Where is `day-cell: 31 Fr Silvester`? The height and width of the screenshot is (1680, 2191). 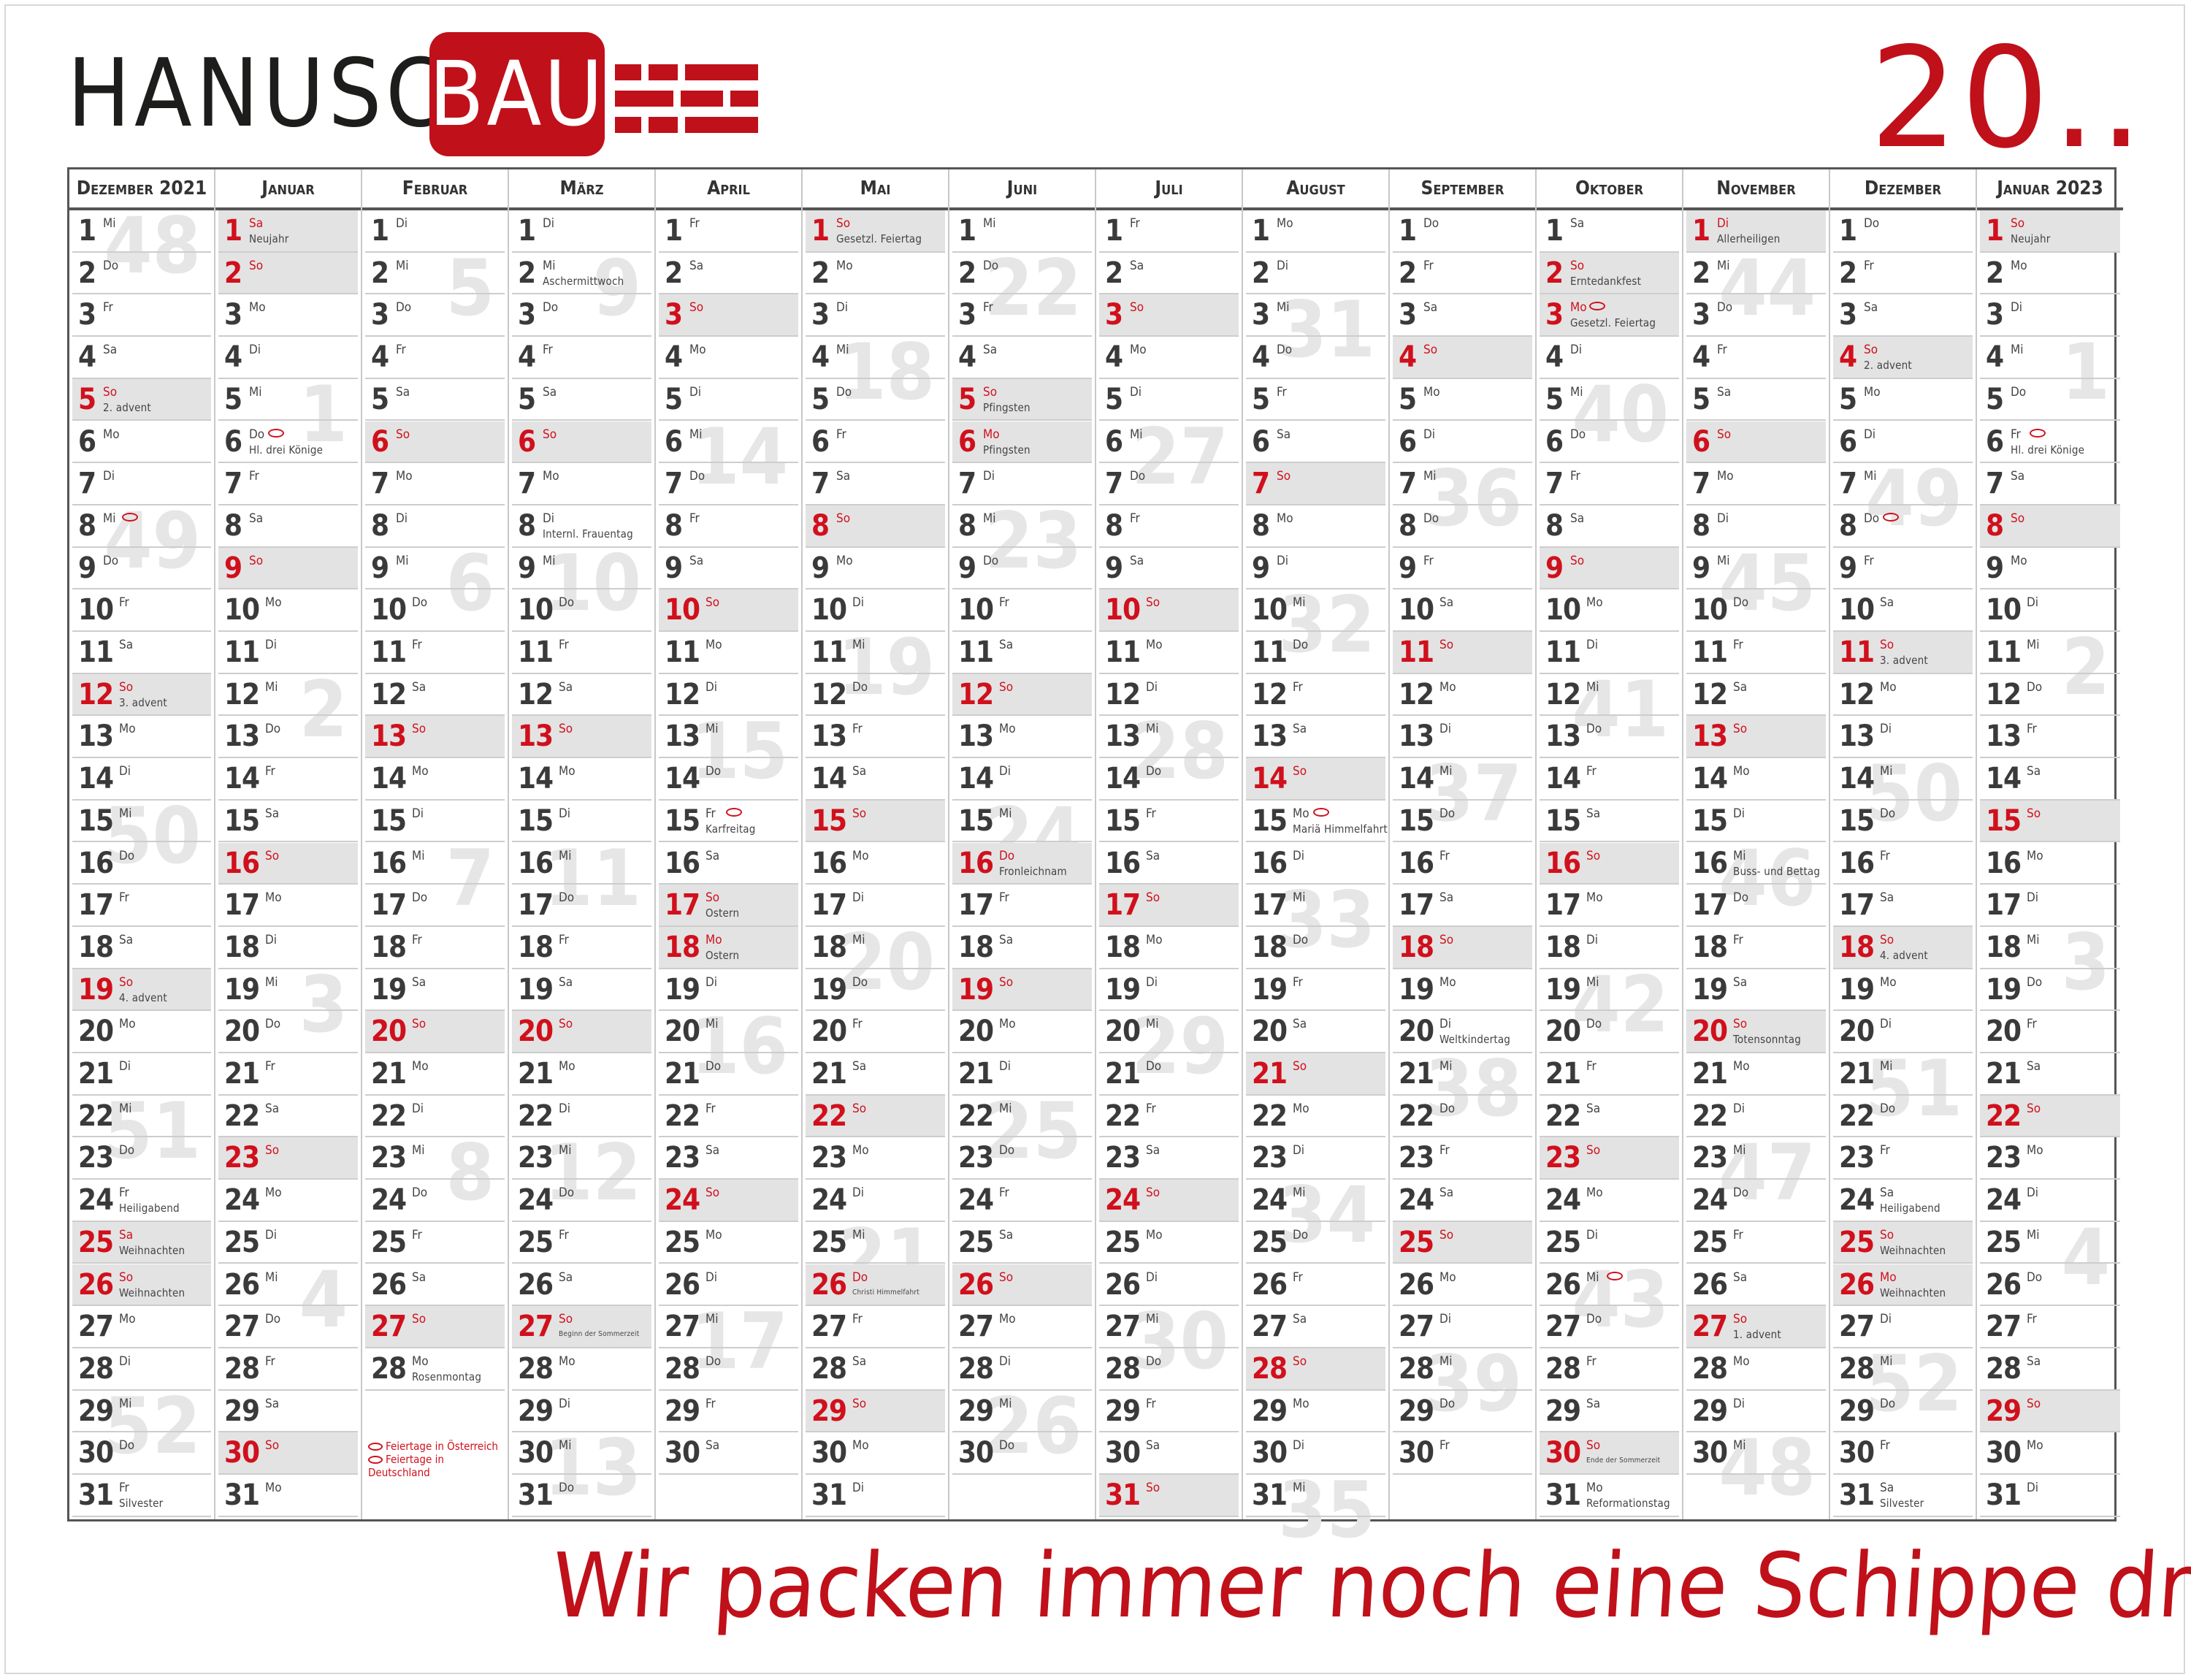 day-cell: 31 Fr Silvester is located at coordinates (141, 1496).